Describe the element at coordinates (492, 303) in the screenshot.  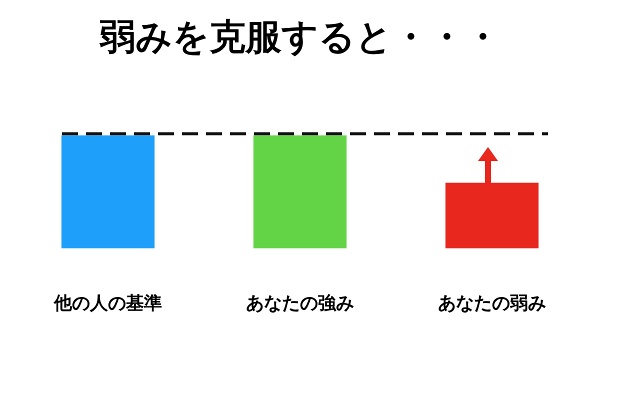
I see `x-tick-label: あなたの弱み` at that location.